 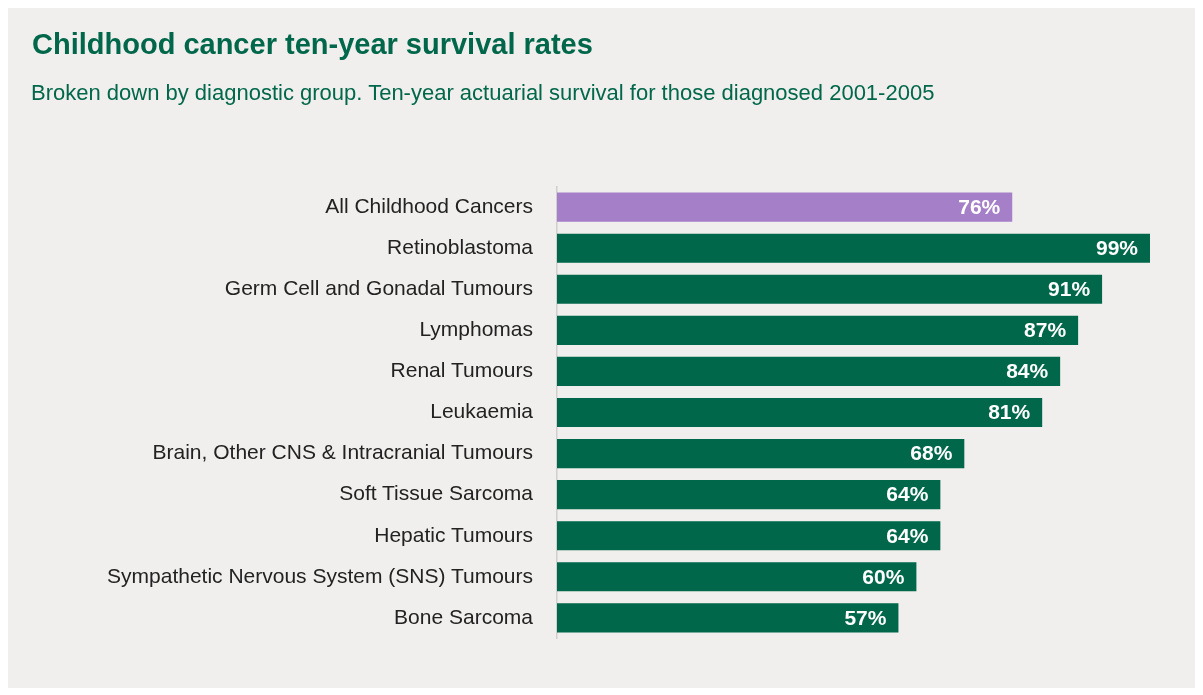 I want to click on y-tick-label: Germ Cell and Gonadal Tumours, so click(x=378, y=288).